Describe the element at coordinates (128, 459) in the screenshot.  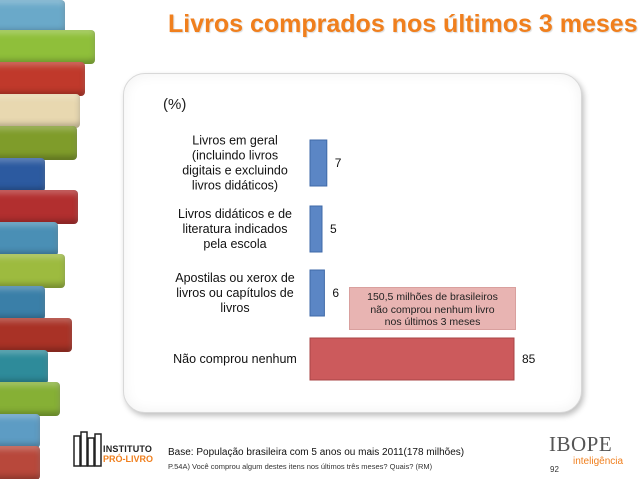
I see `logo-text-line2: PRÓ-LIVRO` at that location.